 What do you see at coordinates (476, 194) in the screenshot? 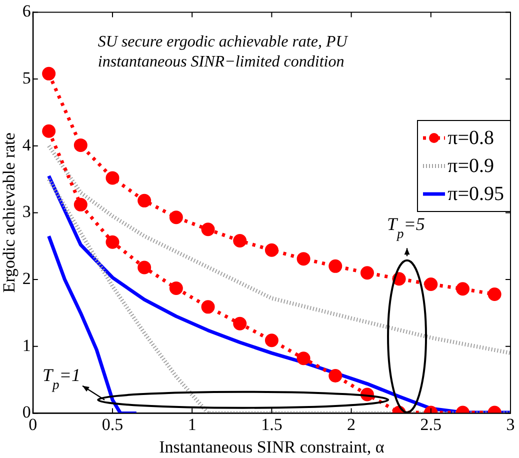
I see `legend-label: π=0.95` at bounding box center [476, 194].